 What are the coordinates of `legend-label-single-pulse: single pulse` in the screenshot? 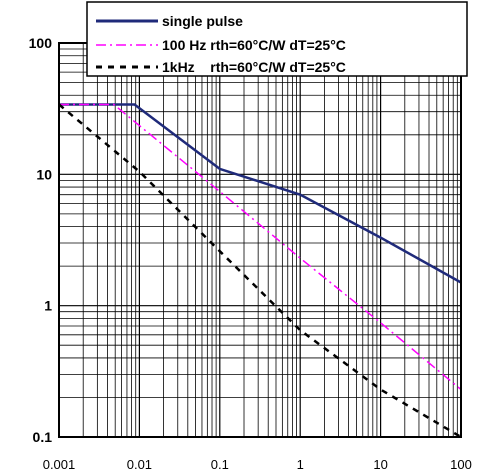 It's located at (202, 21).